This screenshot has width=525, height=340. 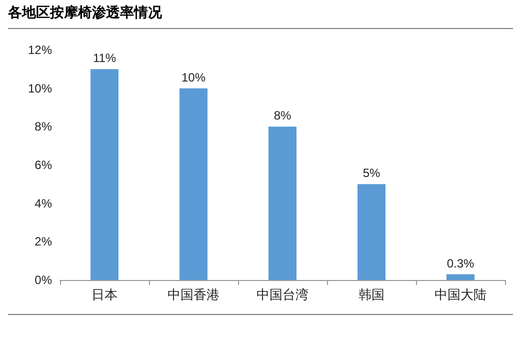 I want to click on data-label: 0.3%, so click(x=460, y=263).